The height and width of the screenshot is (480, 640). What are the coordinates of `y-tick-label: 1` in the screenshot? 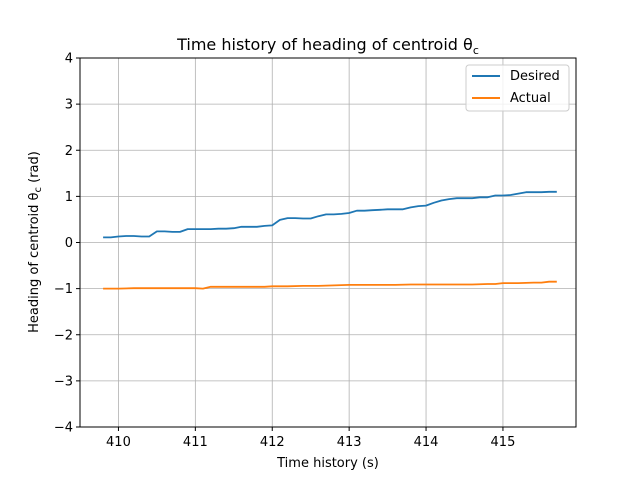 It's located at (69, 197).